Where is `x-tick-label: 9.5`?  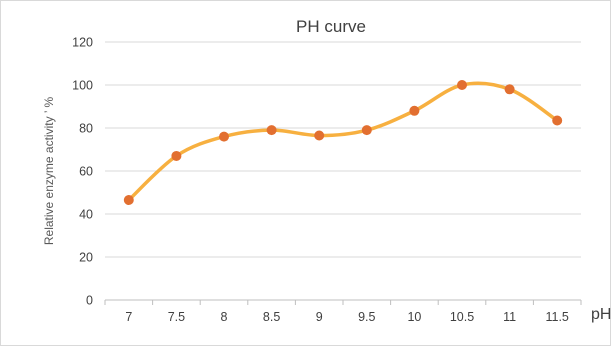
x-tick-label: 9.5 is located at coordinates (366, 317).